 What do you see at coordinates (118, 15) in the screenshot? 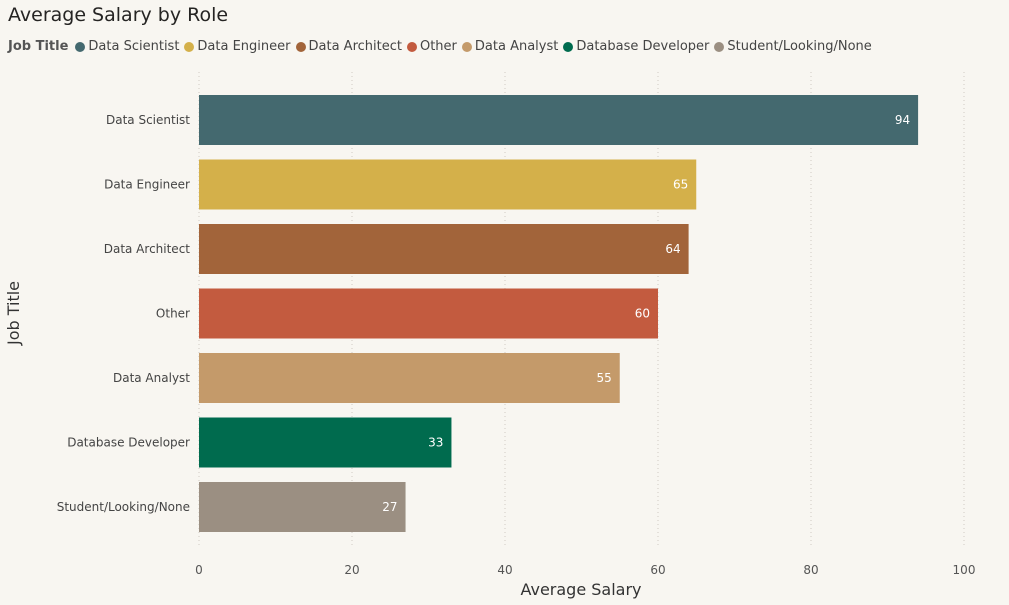
I see `chart-title: Average Salary by Role` at bounding box center [118, 15].